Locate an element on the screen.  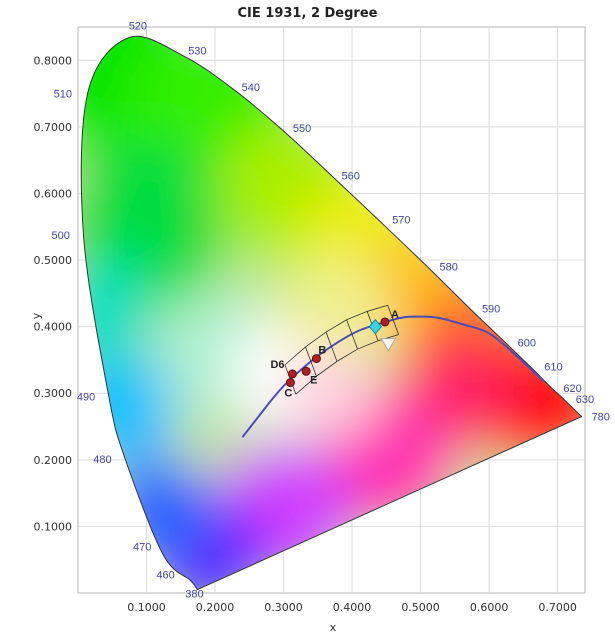
y-axis-label: y is located at coordinates (36, 315).